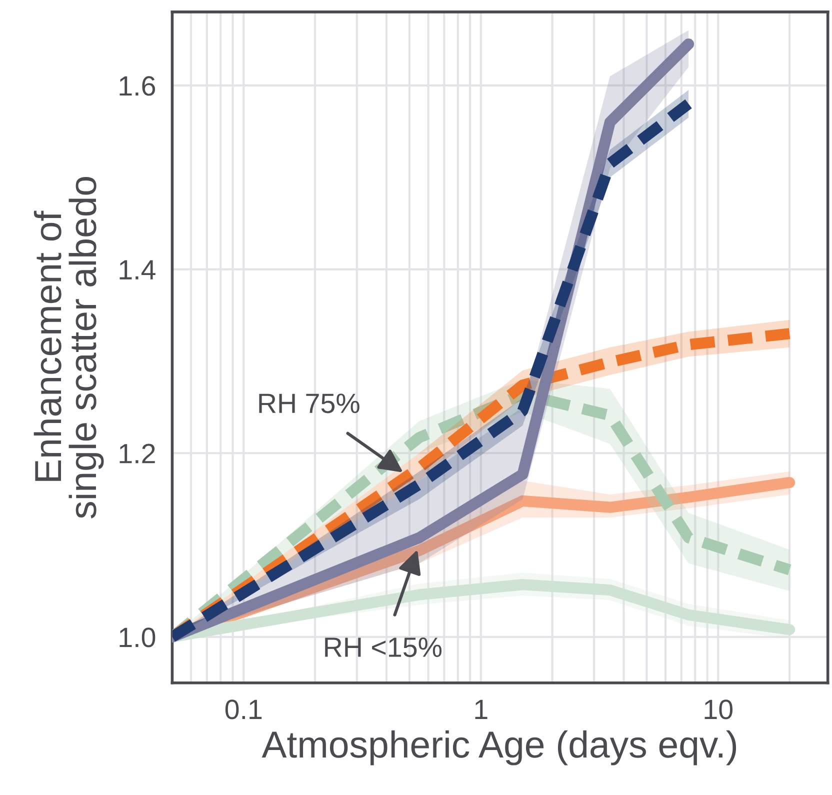  I want to click on x-tick-label: 10, so click(718, 710).